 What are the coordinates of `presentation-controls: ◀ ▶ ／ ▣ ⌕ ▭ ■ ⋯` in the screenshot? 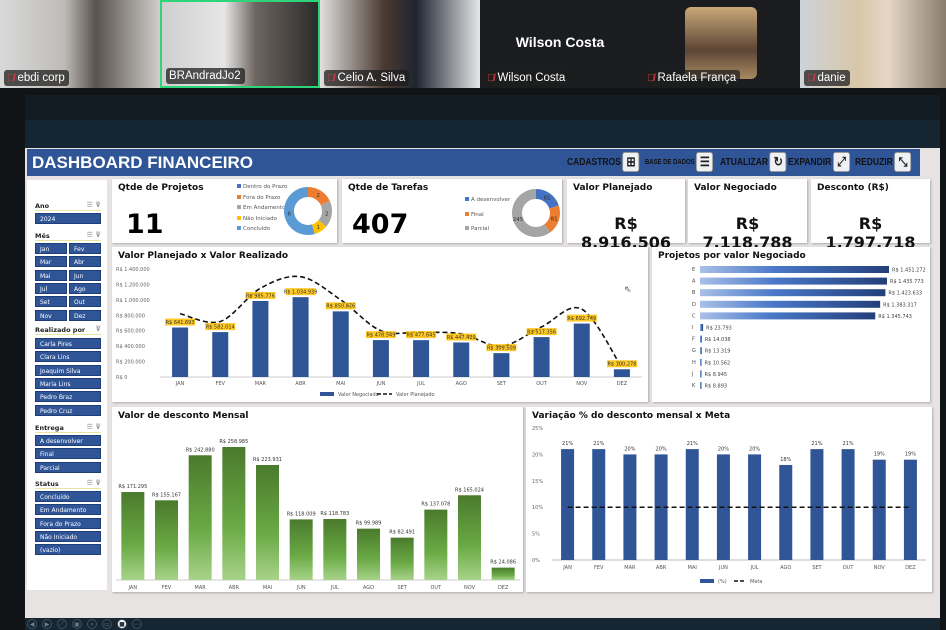 It's located at (482, 624).